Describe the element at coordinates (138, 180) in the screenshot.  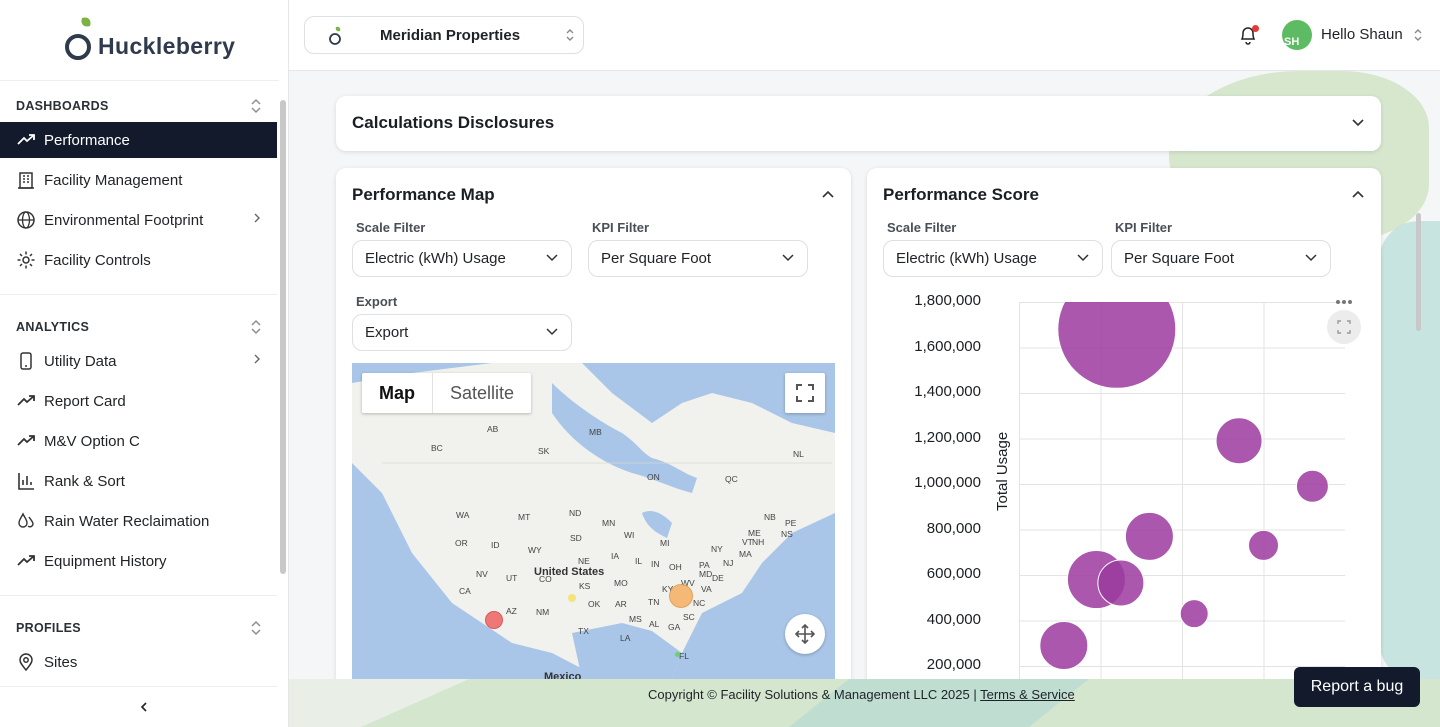
I see `sidebar-item-facility-management: Facility Management` at that location.